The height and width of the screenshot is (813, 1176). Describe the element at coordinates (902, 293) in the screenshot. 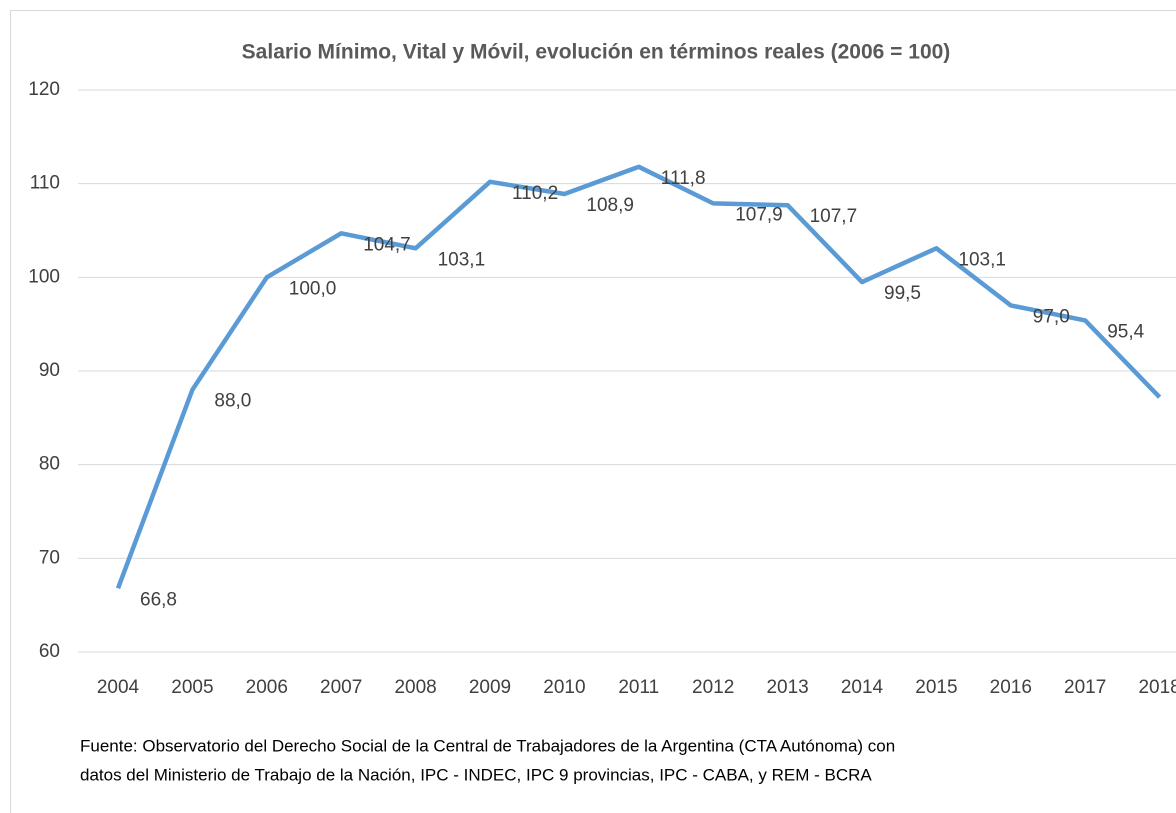

I see `data-label: 99,5` at that location.